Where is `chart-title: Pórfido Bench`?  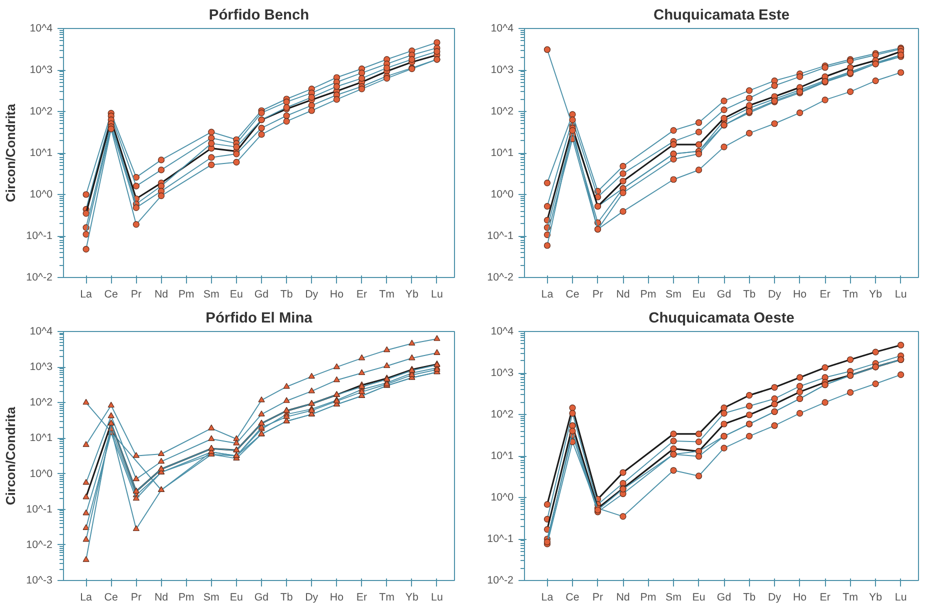 chart-title: Pórfido Bench is located at coordinates (259, 16).